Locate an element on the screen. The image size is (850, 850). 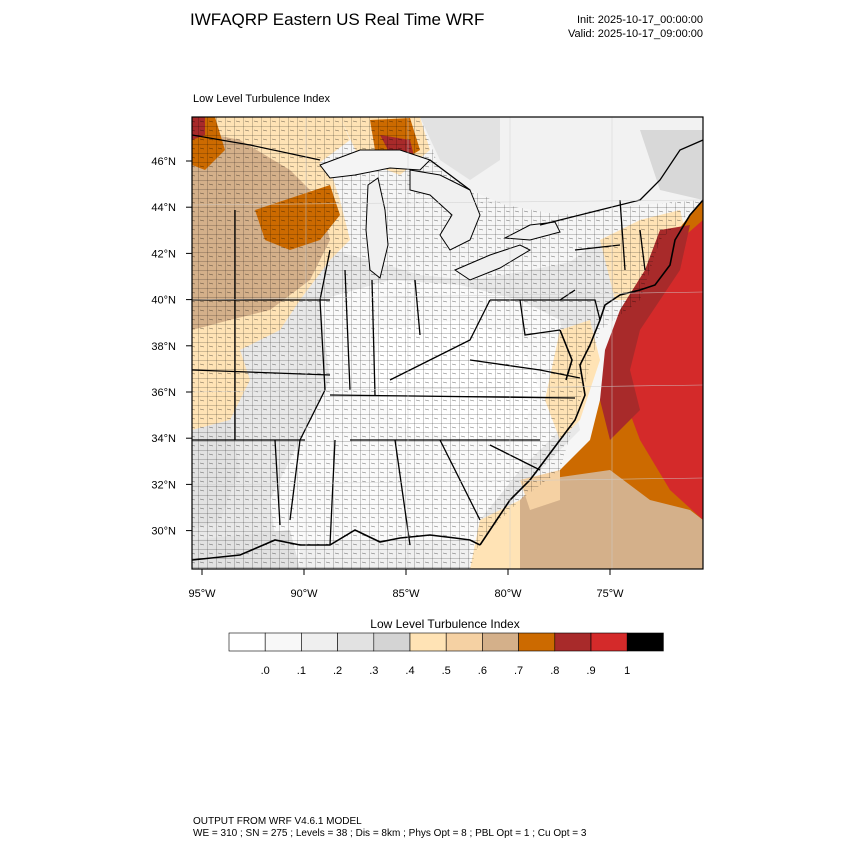
colorbar-ticks: .0 .1 .2 .3 .4 .5 .6 .7 .8 .9 1 is located at coordinates (446, 671).